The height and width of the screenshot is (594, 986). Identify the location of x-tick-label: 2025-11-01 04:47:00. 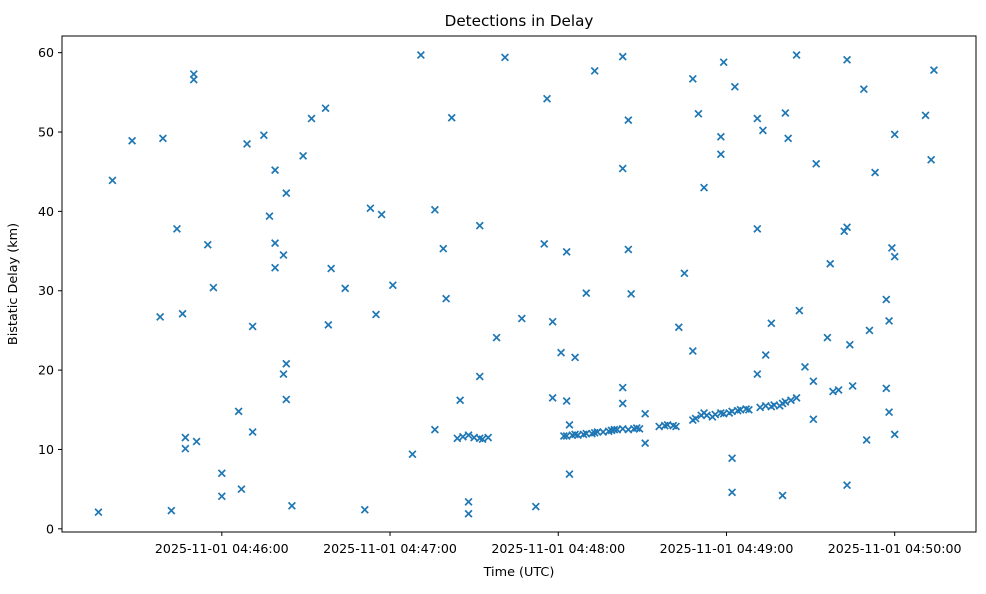
(390, 548).